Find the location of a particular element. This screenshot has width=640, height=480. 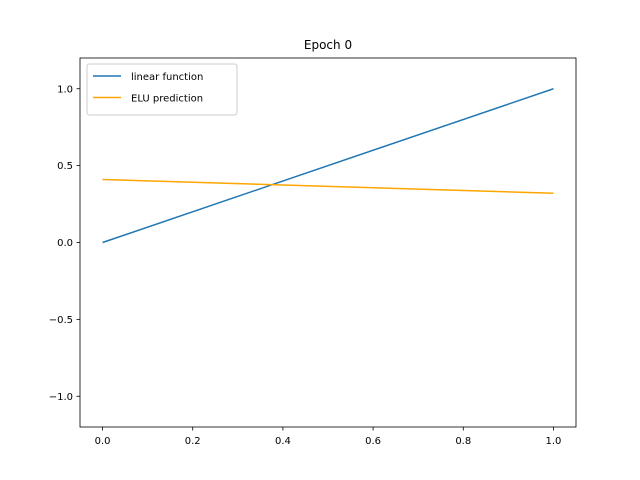

y-tick-label: −0.5 is located at coordinates (61, 320).